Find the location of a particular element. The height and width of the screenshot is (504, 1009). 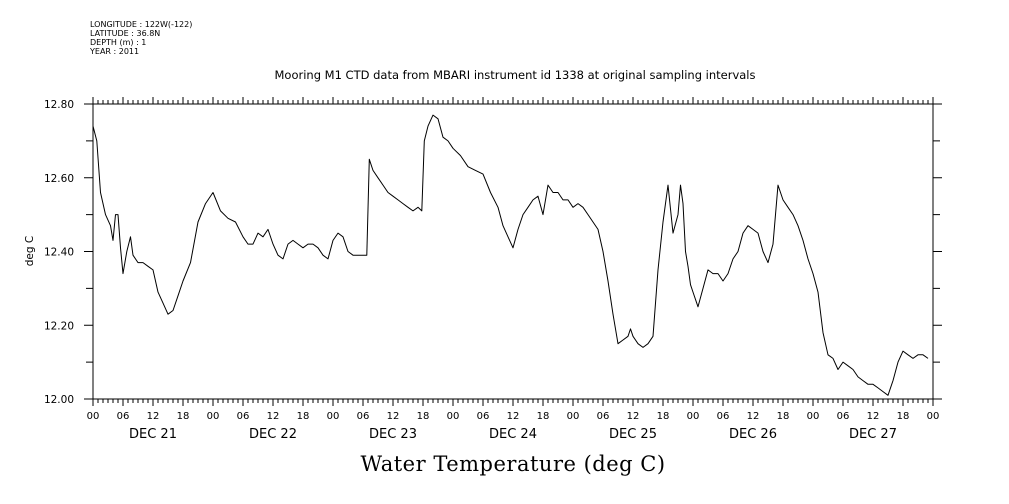

day-label: DEC 21 is located at coordinates (153, 434).